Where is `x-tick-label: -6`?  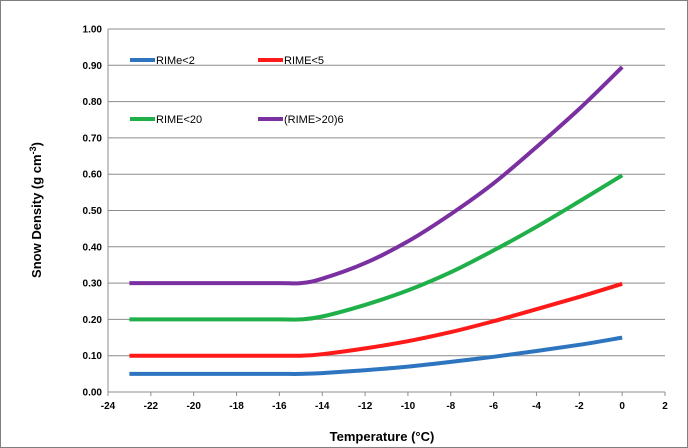 x-tick-label: -6 is located at coordinates (493, 406).